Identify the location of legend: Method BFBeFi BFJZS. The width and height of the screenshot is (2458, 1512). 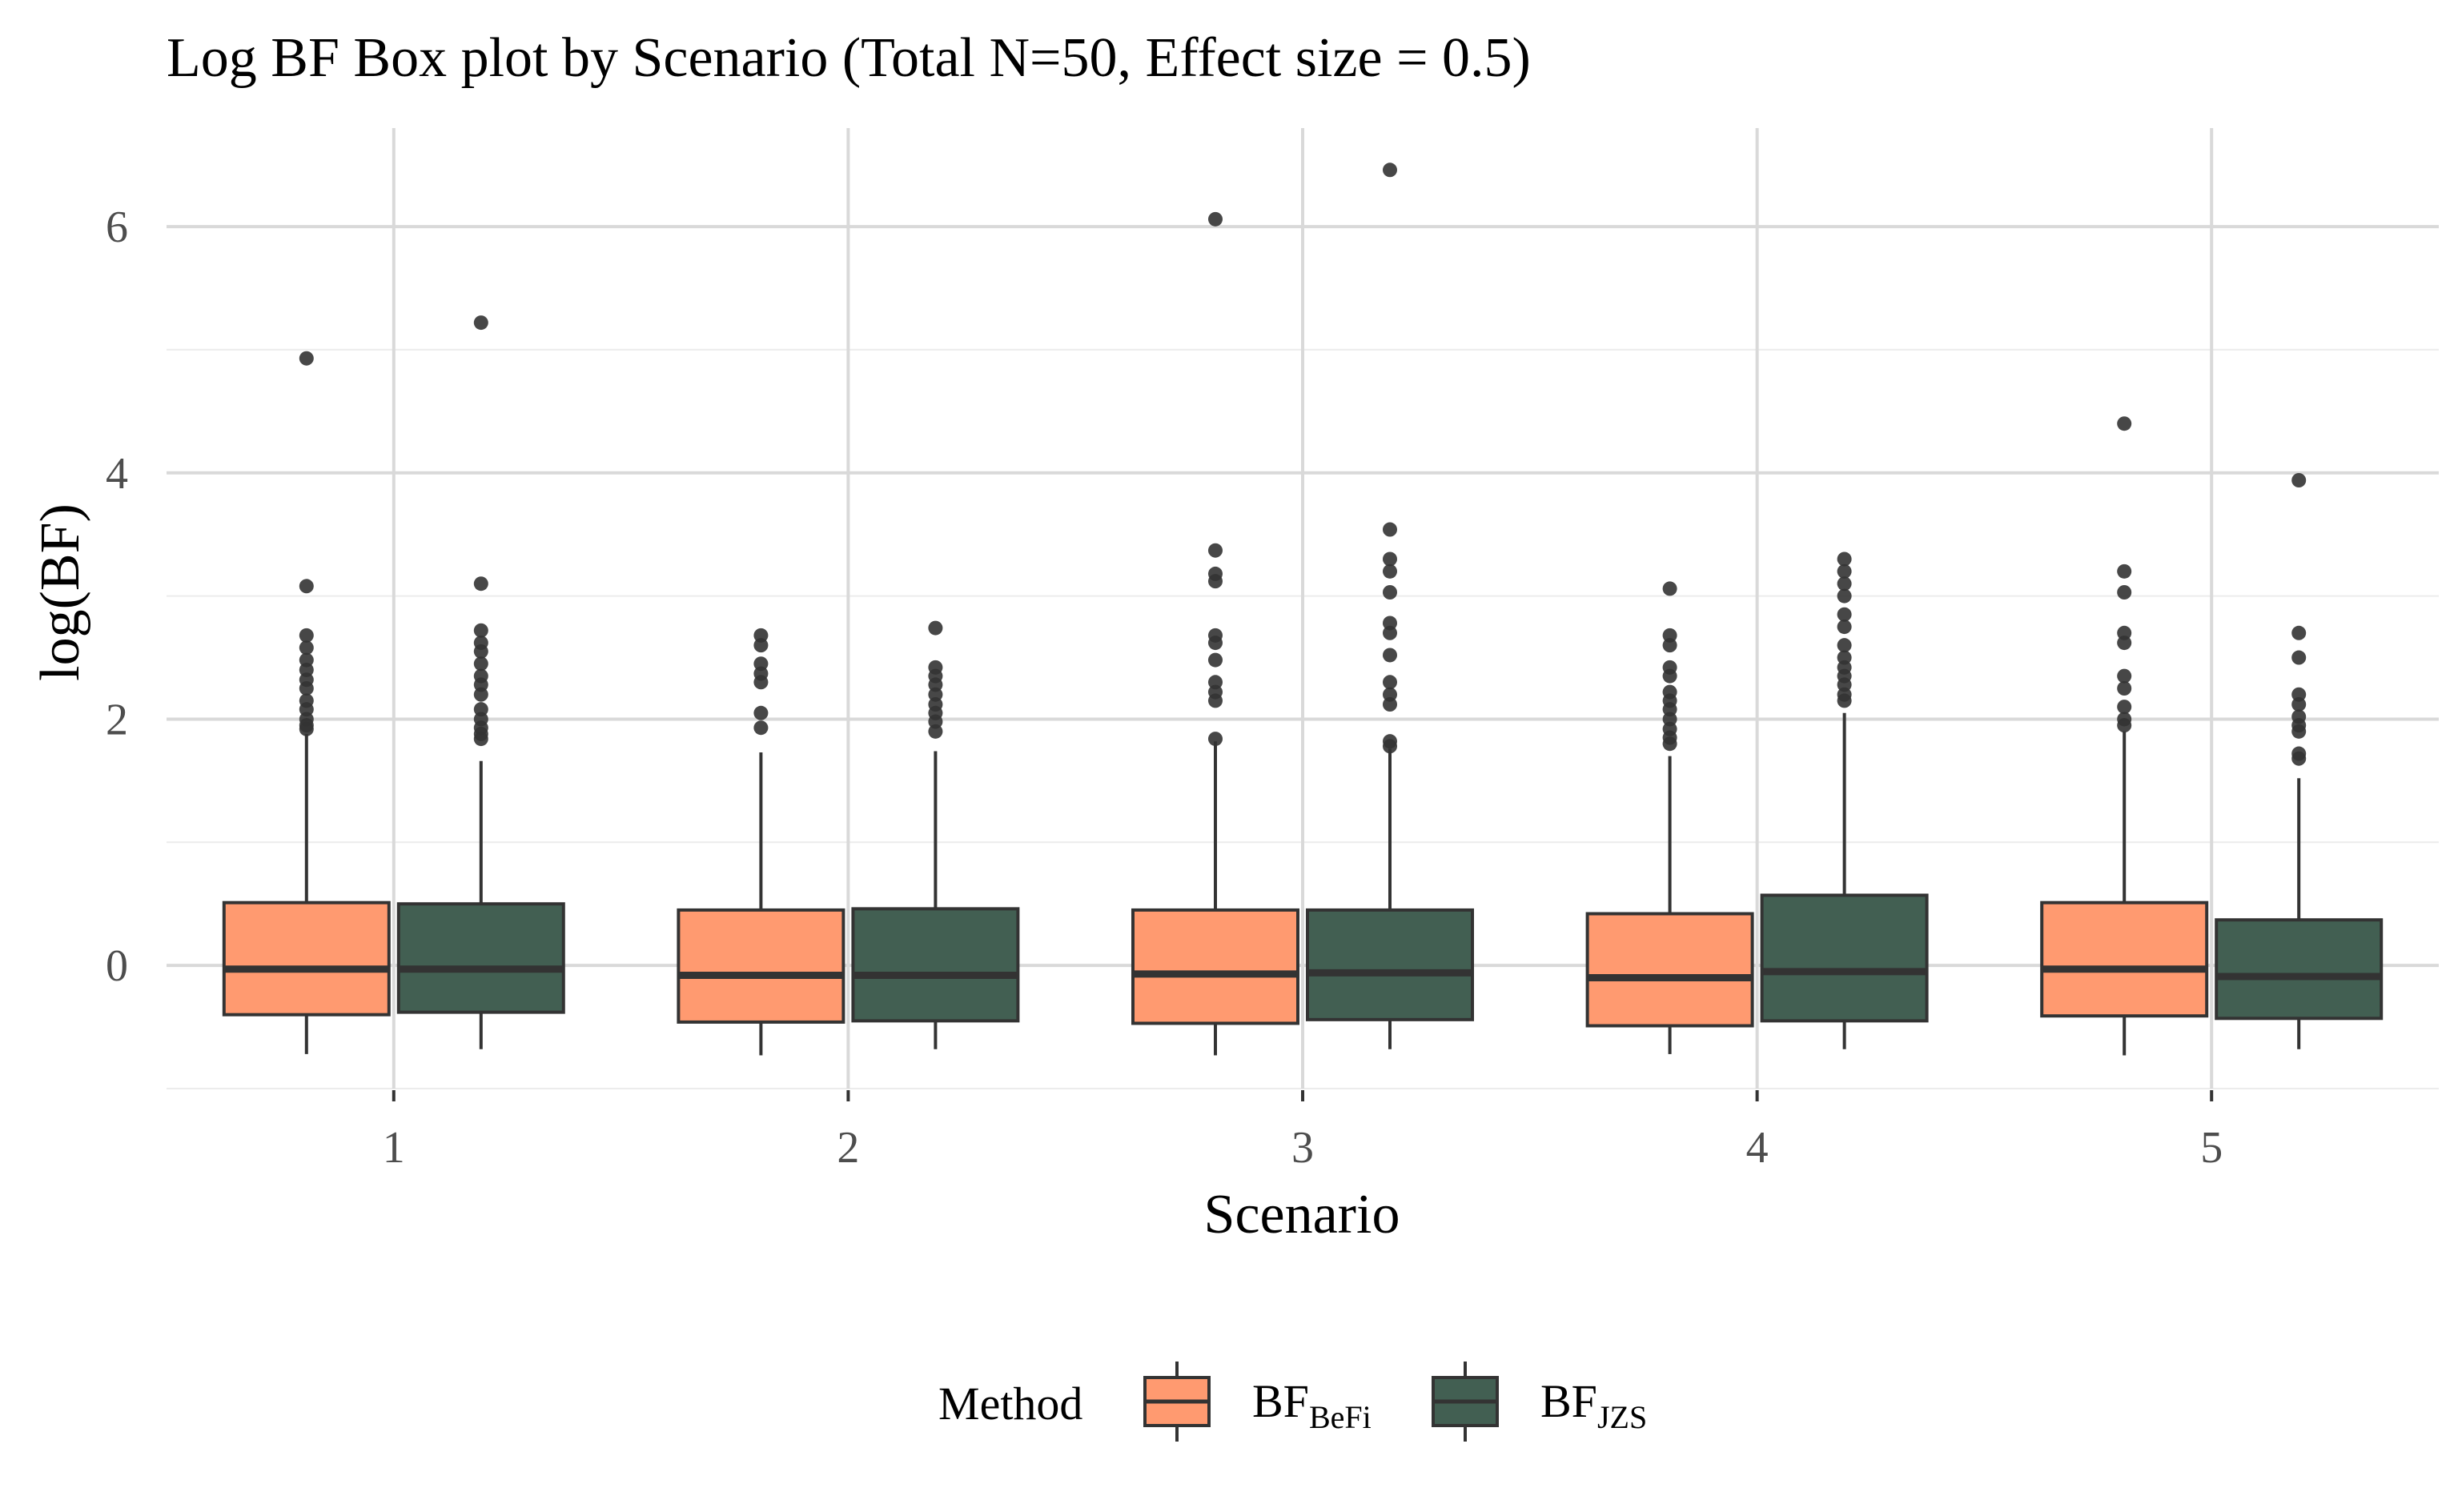
(1292, 1402).